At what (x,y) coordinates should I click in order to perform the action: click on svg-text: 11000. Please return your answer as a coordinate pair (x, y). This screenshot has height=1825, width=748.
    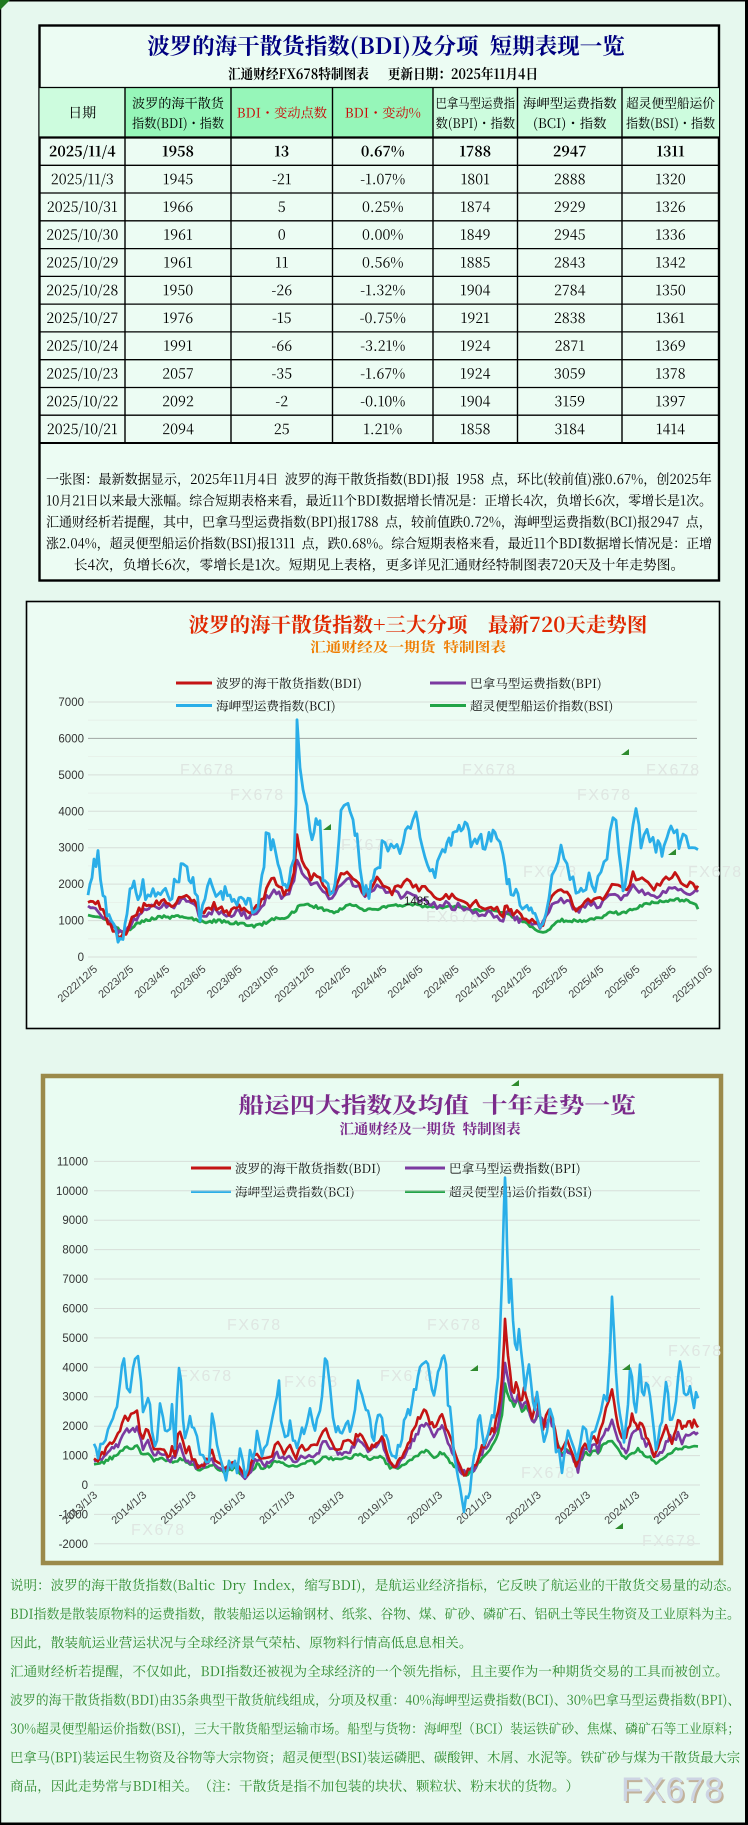
    Looking at the image, I should click on (72, 1162).